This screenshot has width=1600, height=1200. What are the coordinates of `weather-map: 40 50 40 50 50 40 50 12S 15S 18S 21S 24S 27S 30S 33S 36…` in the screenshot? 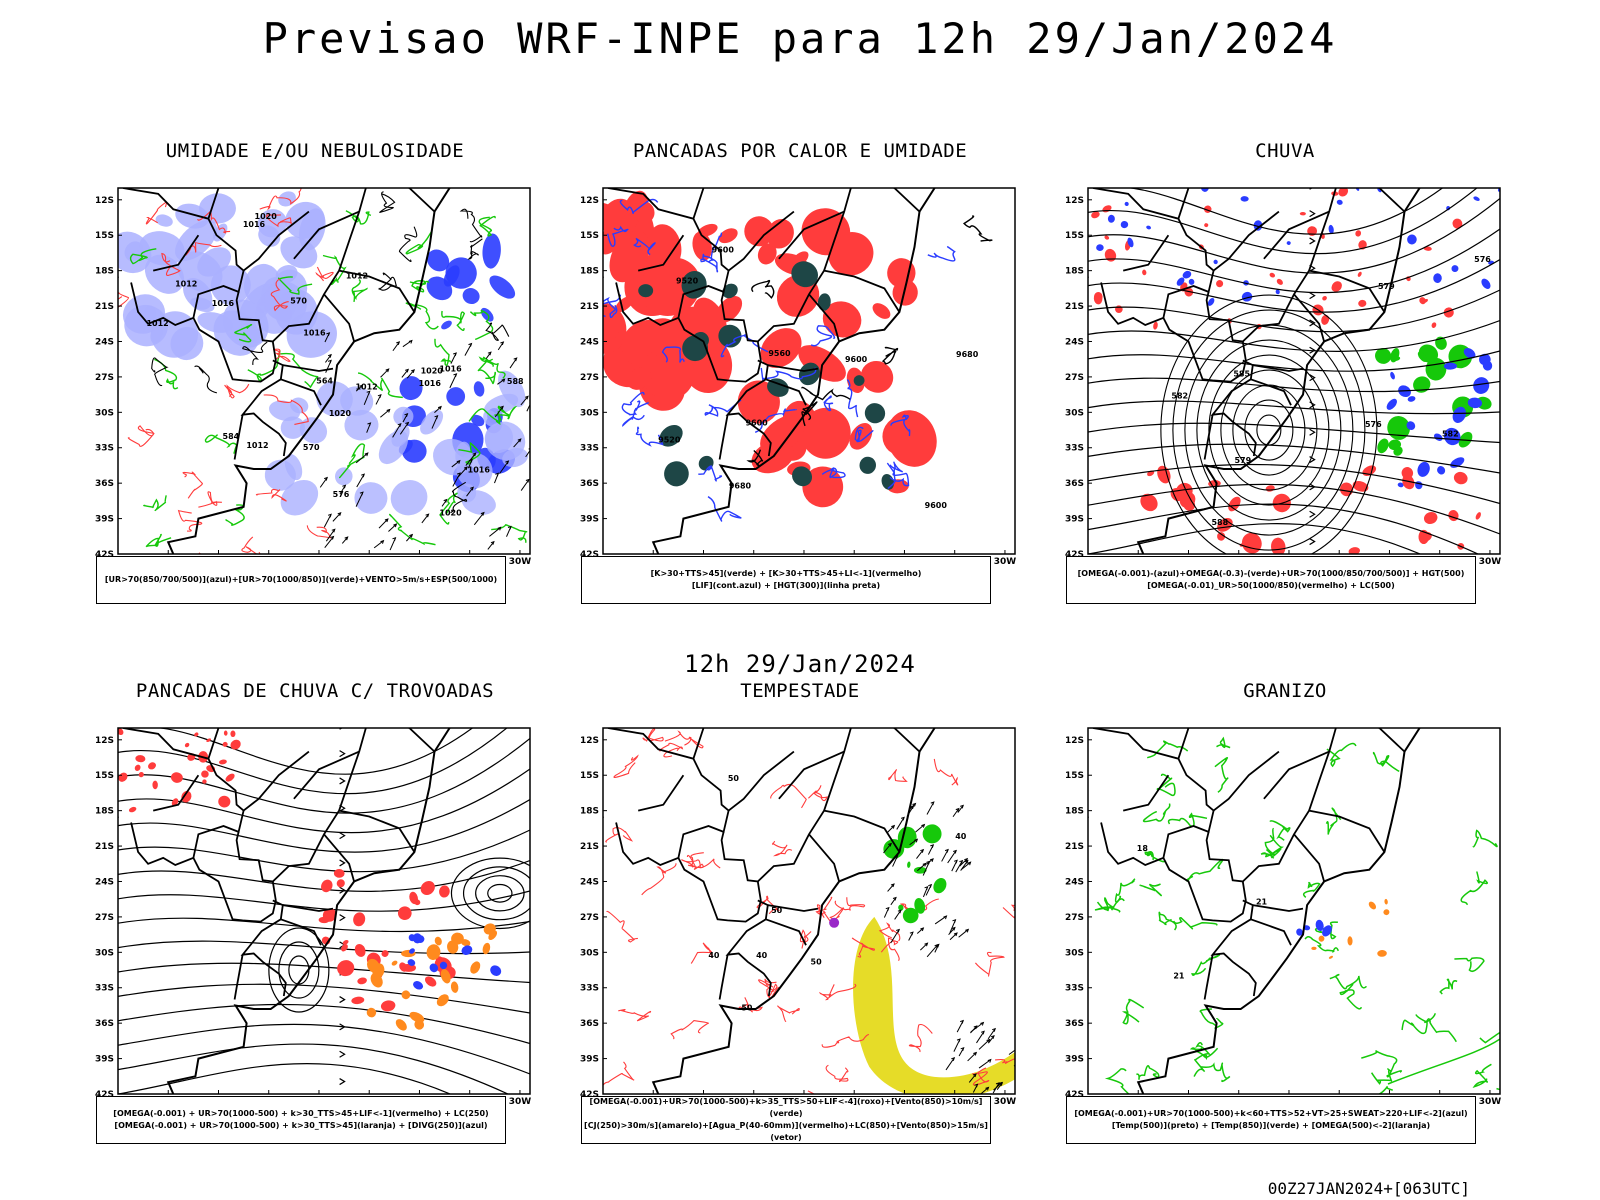 It's located at (798, 917).